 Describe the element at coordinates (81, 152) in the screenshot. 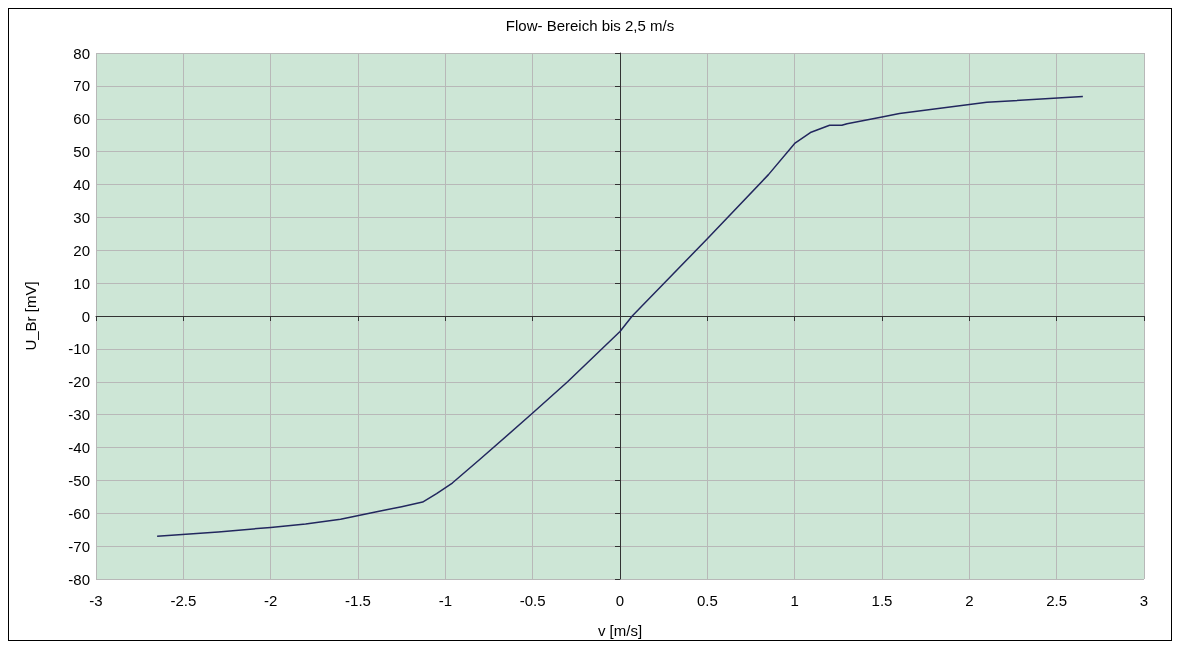

I see `y-tick-label: 50` at that location.